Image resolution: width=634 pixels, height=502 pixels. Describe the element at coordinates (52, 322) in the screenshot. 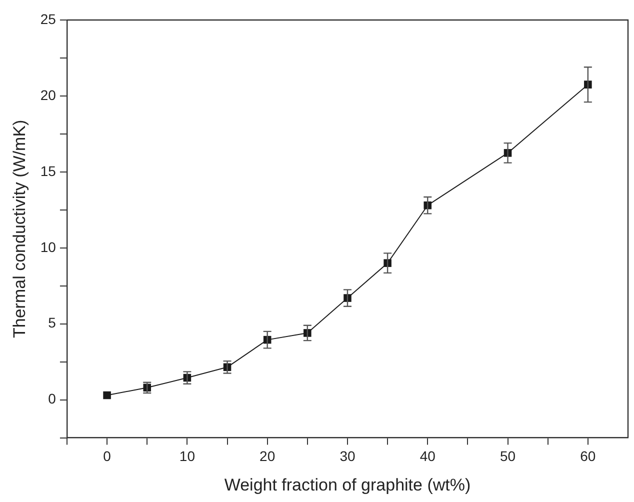

I see `y-tick-label: 5` at that location.